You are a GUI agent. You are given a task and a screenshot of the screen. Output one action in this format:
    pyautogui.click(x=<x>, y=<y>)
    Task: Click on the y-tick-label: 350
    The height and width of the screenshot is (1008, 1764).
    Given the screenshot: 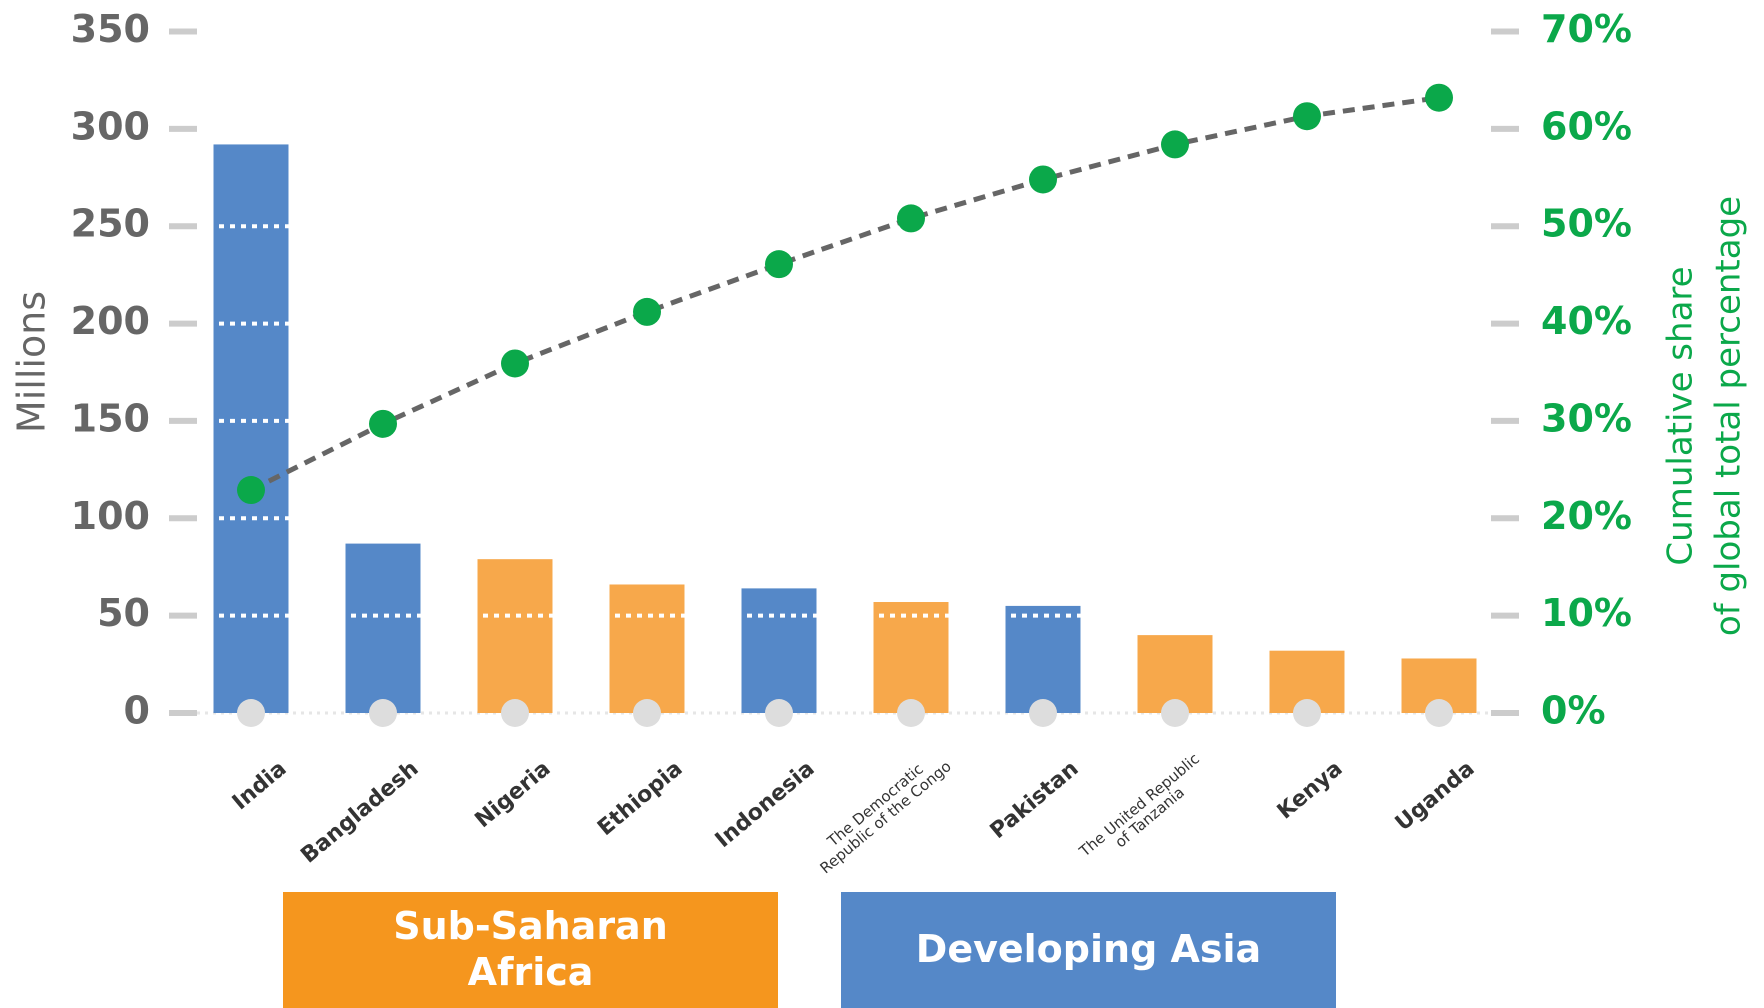 What is the action you would take?
    pyautogui.click(x=110, y=29)
    